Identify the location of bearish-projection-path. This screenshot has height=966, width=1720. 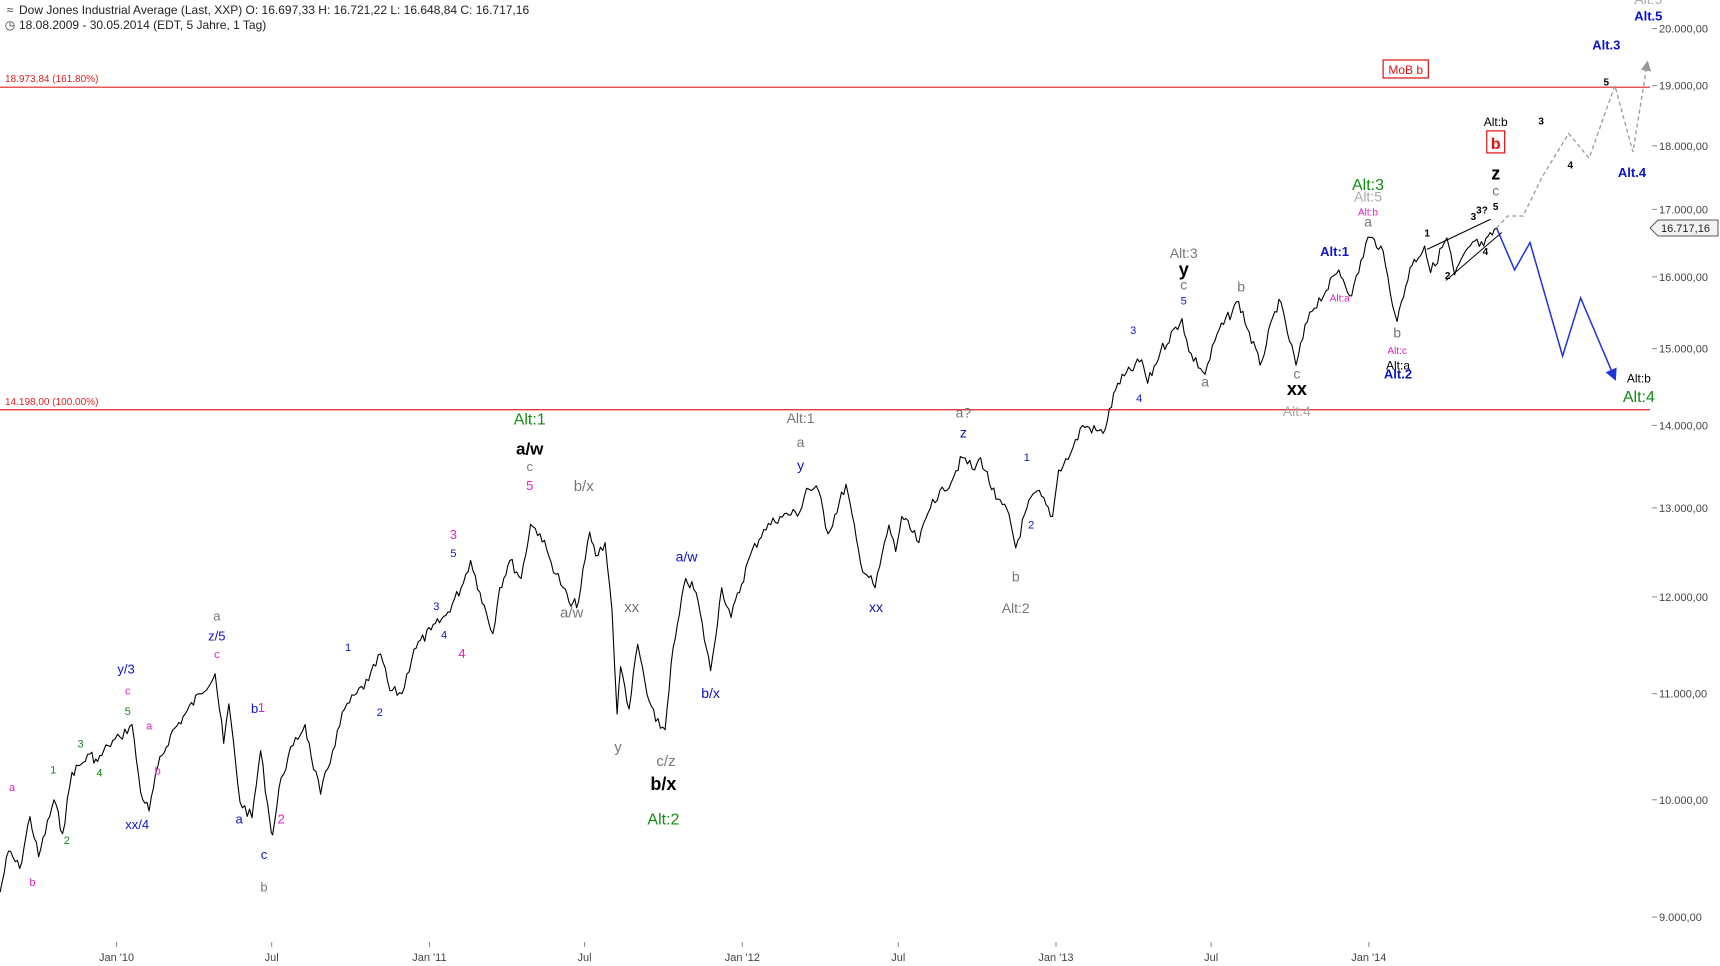
(1556, 304).